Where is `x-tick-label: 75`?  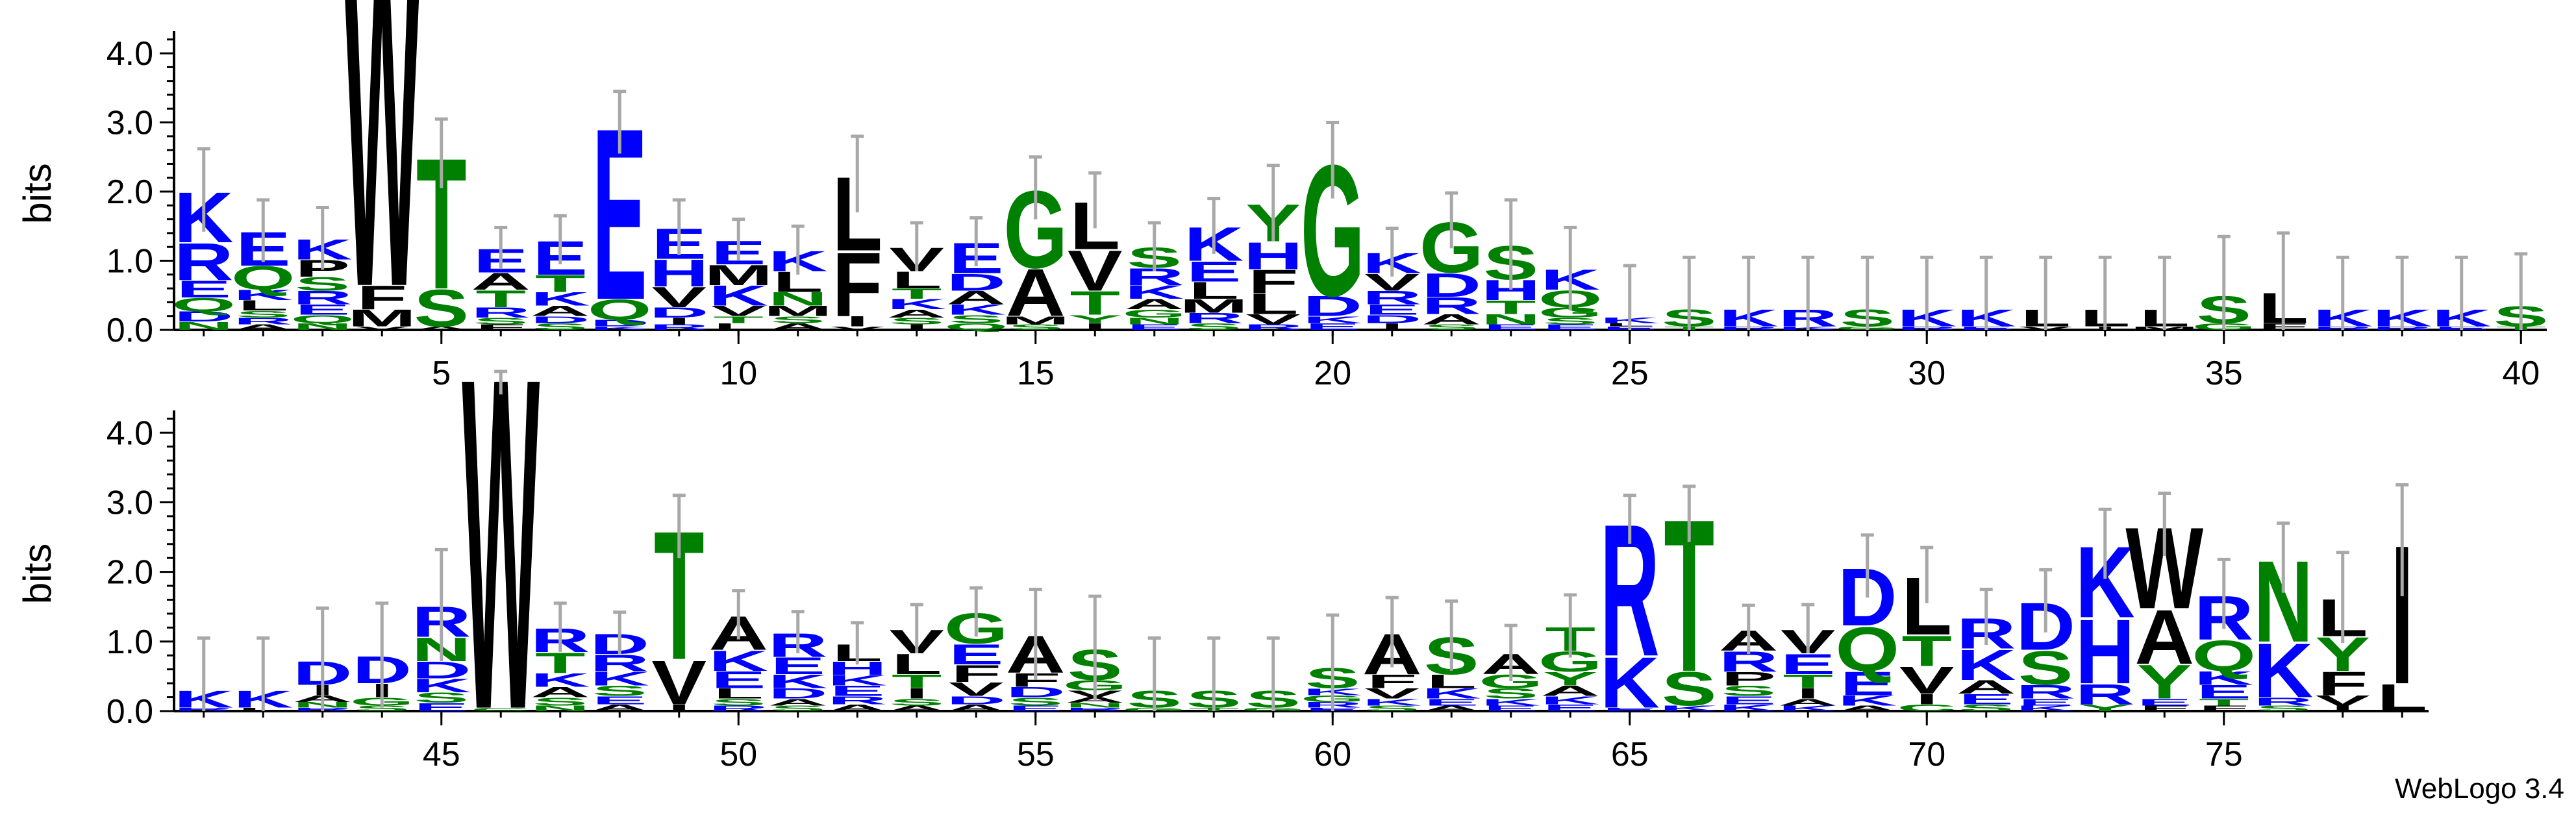
x-tick-label: 75 is located at coordinates (2224, 754).